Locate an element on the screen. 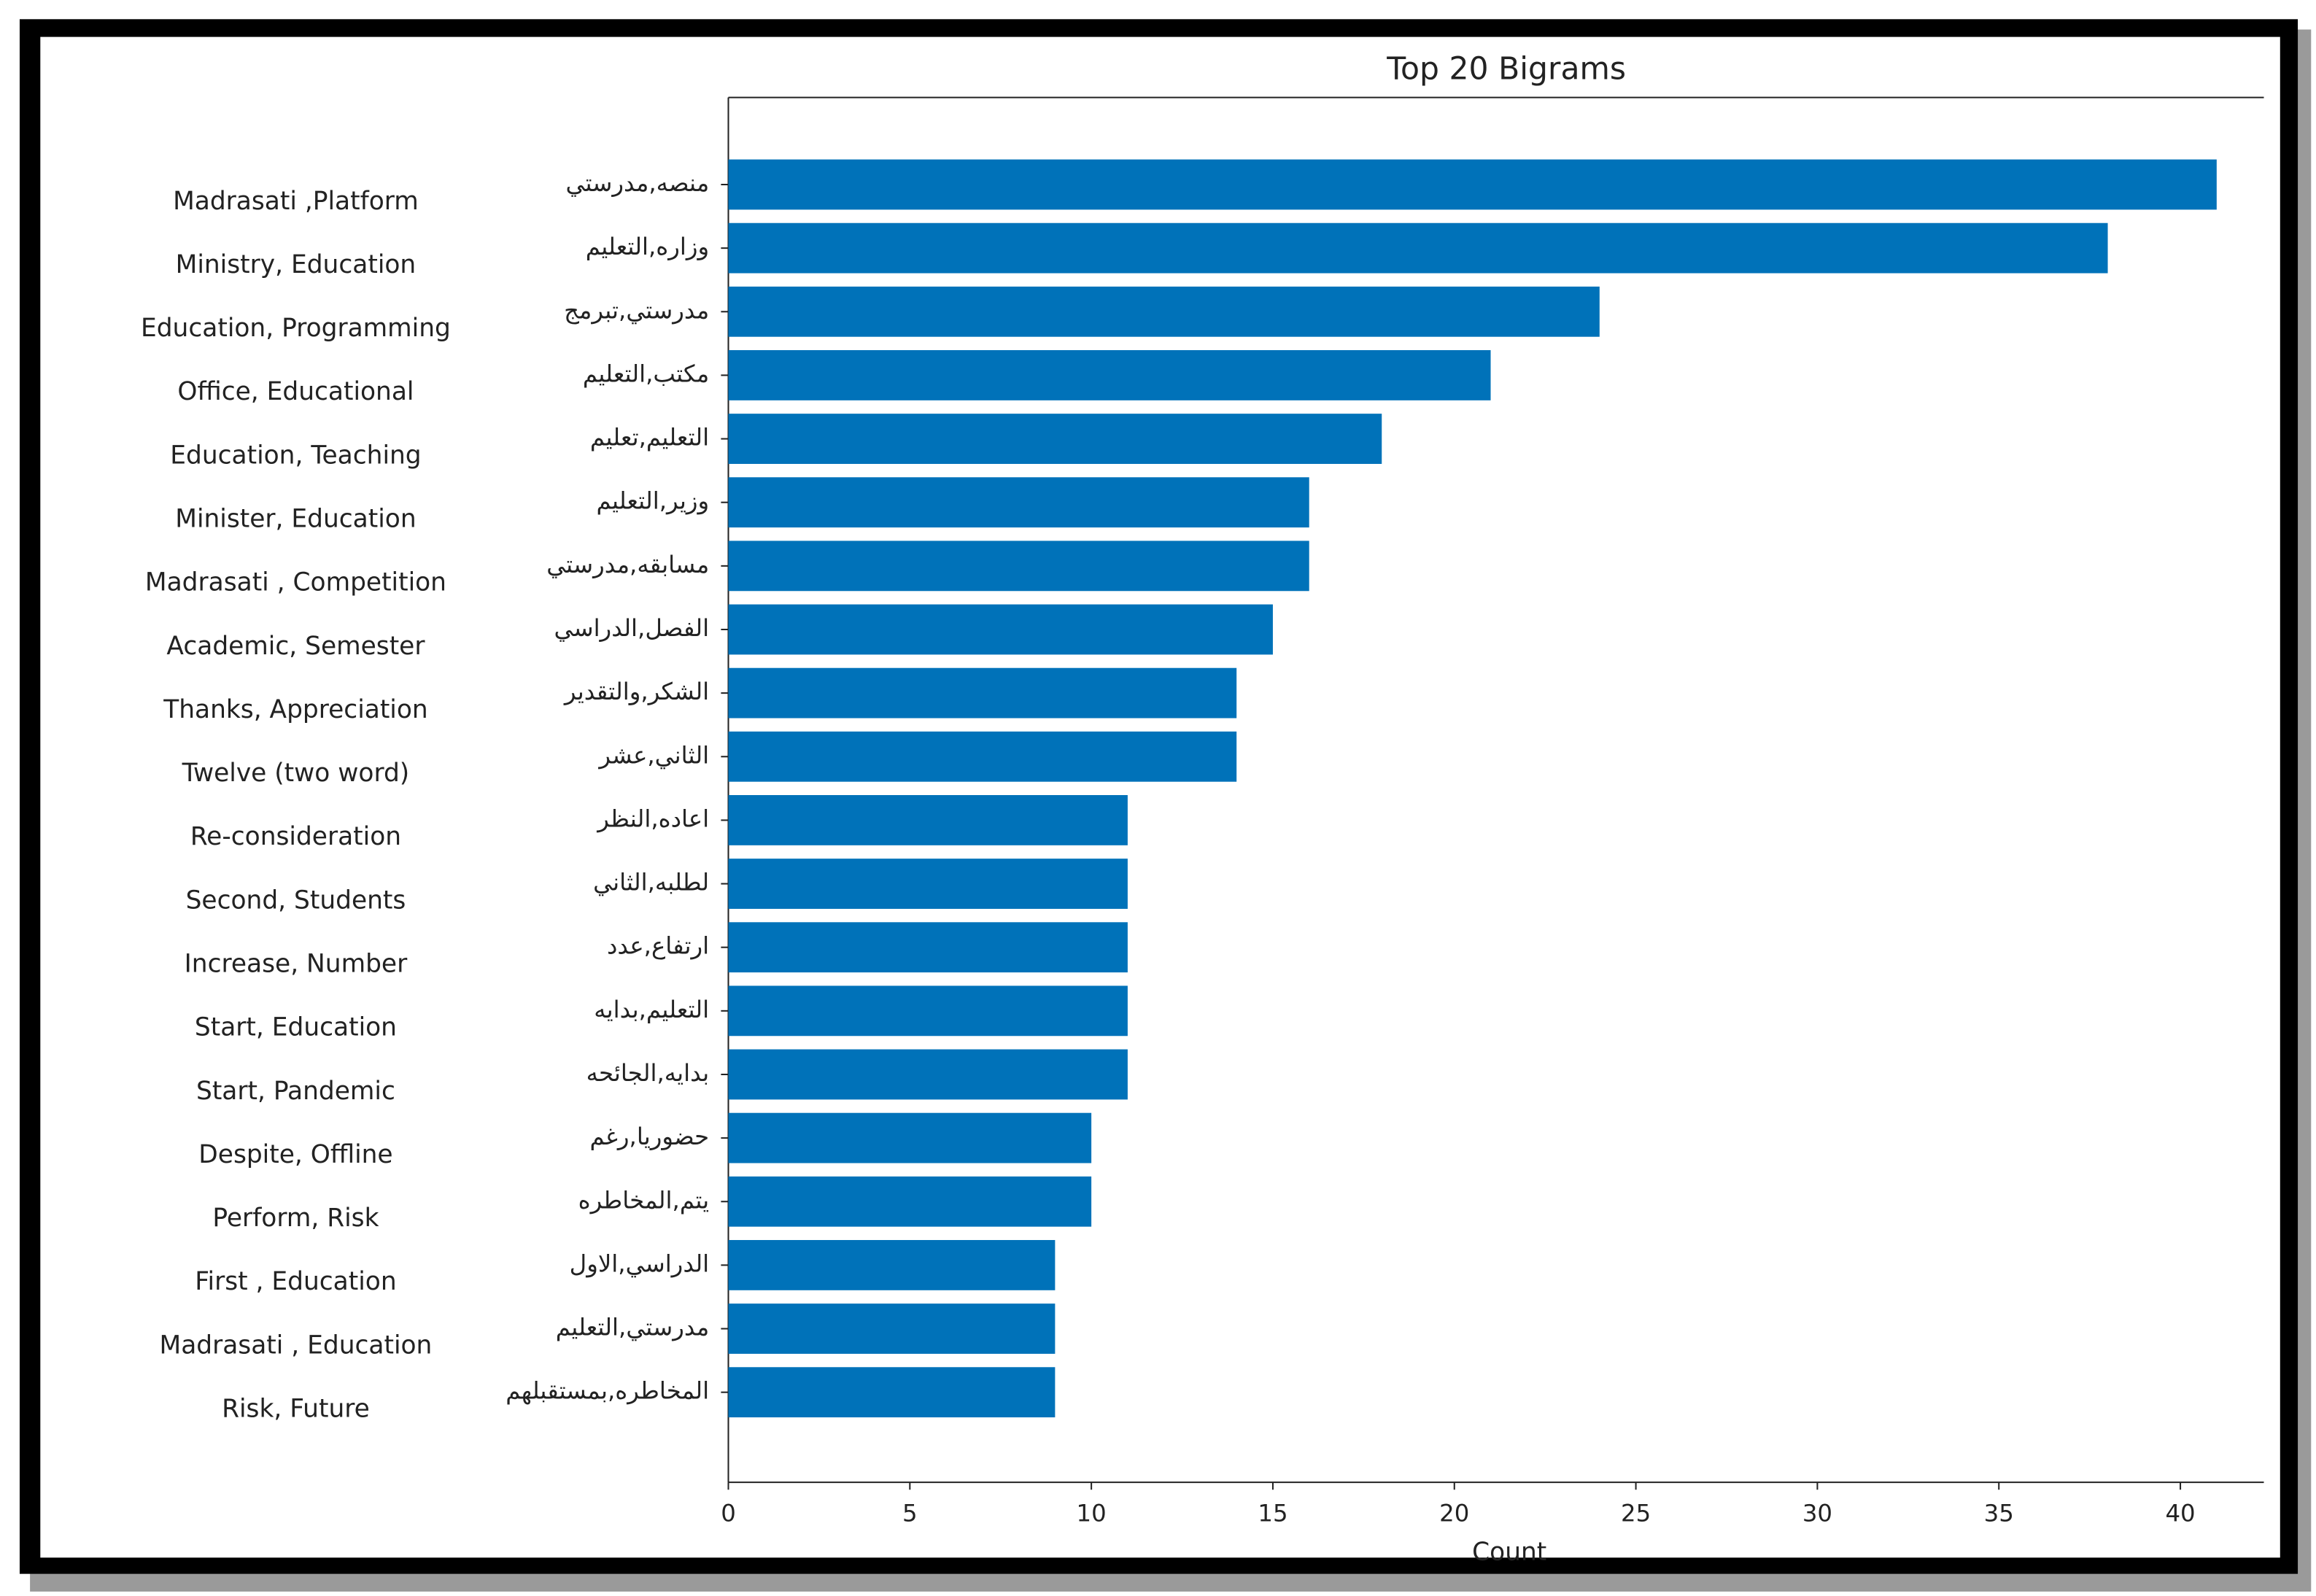  x-tick-label: 0 is located at coordinates (728, 1514).